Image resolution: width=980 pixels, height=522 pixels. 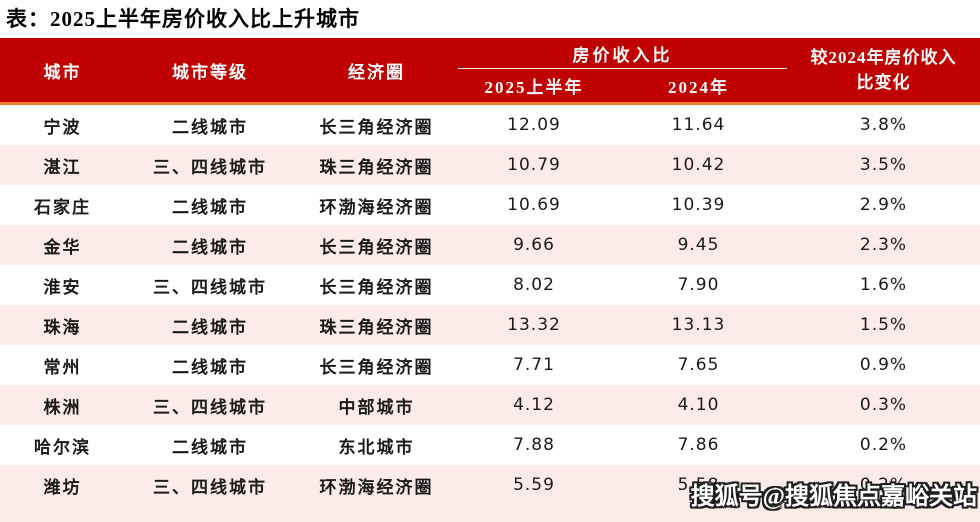 What do you see at coordinates (62, 247) in the screenshot?
I see `cell-city: 金华` at bounding box center [62, 247].